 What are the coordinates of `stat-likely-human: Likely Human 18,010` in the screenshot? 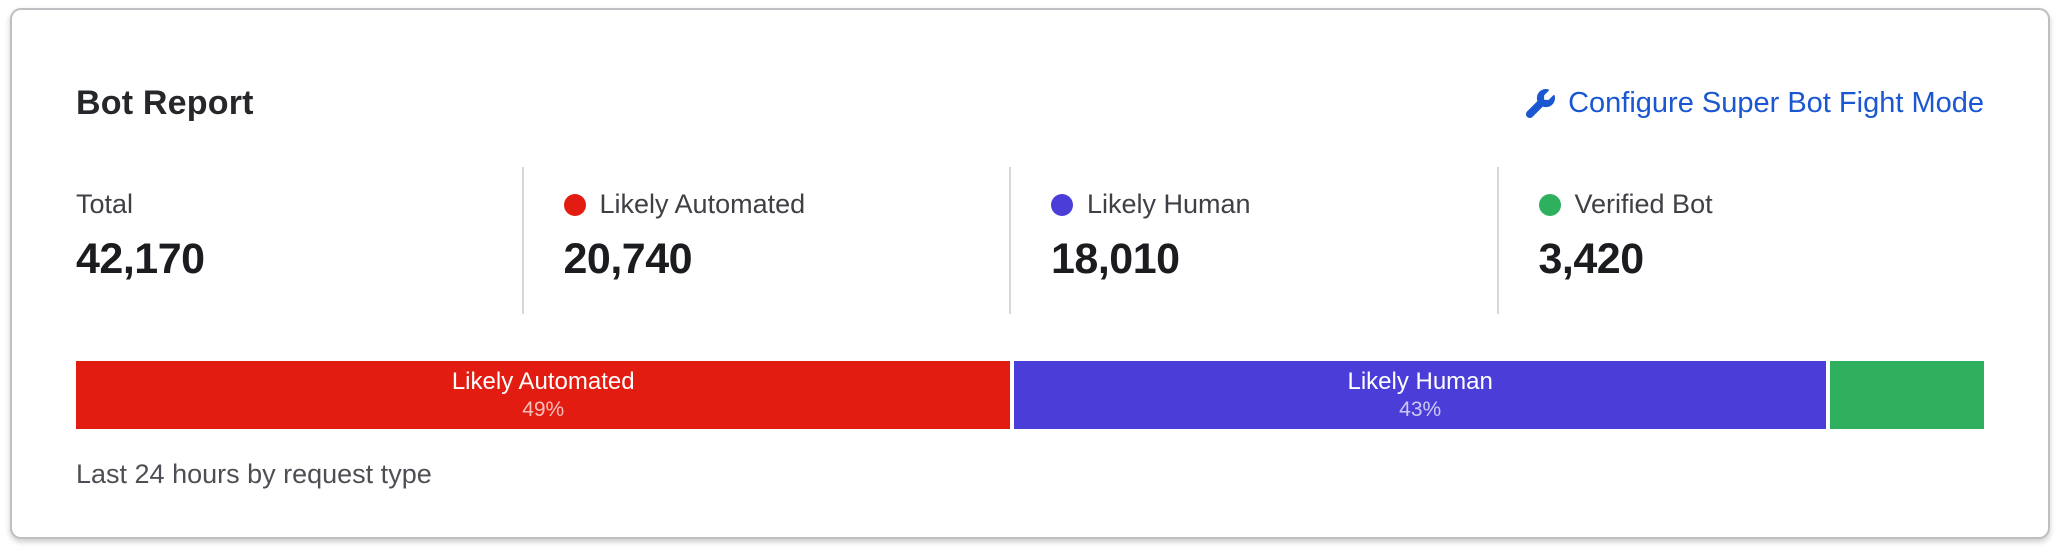 It's located at (1253, 240).